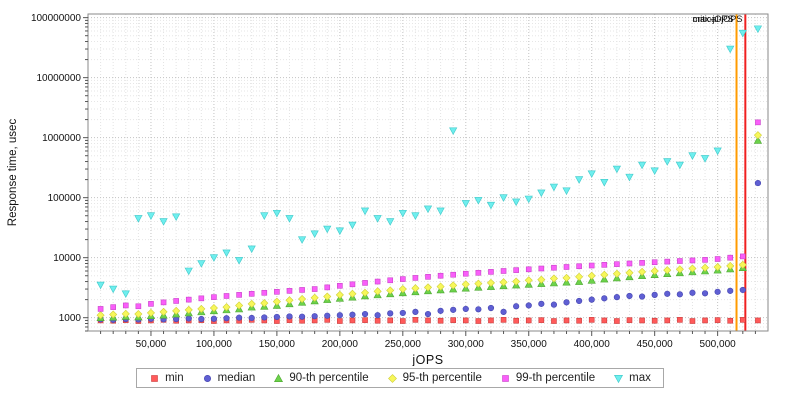  Describe the element at coordinates (466, 344) in the screenshot. I see `x-tick-label: 300,000` at that location.